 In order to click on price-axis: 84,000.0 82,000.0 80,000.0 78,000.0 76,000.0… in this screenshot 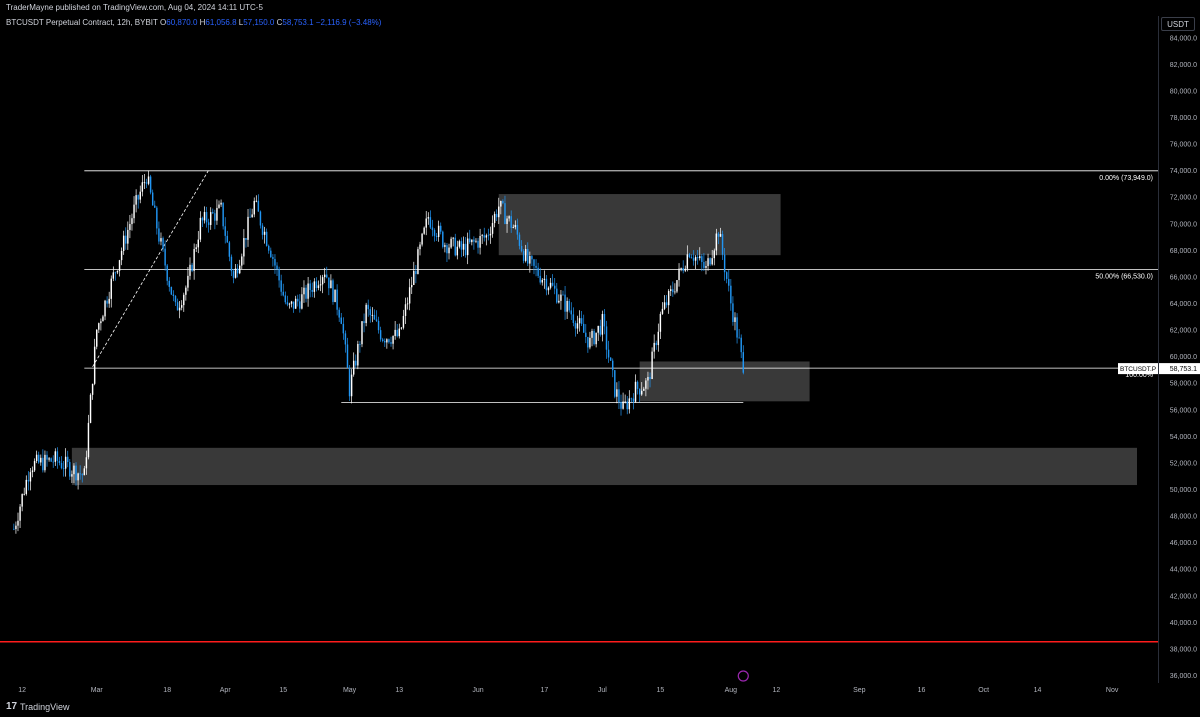, I will do `click(1179, 349)`.